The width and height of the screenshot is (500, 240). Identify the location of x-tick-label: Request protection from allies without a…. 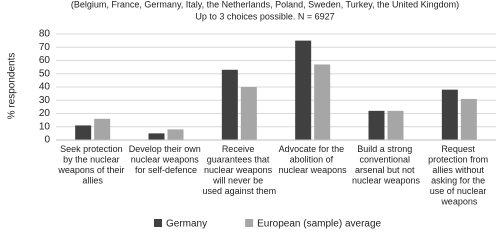
(459, 175).